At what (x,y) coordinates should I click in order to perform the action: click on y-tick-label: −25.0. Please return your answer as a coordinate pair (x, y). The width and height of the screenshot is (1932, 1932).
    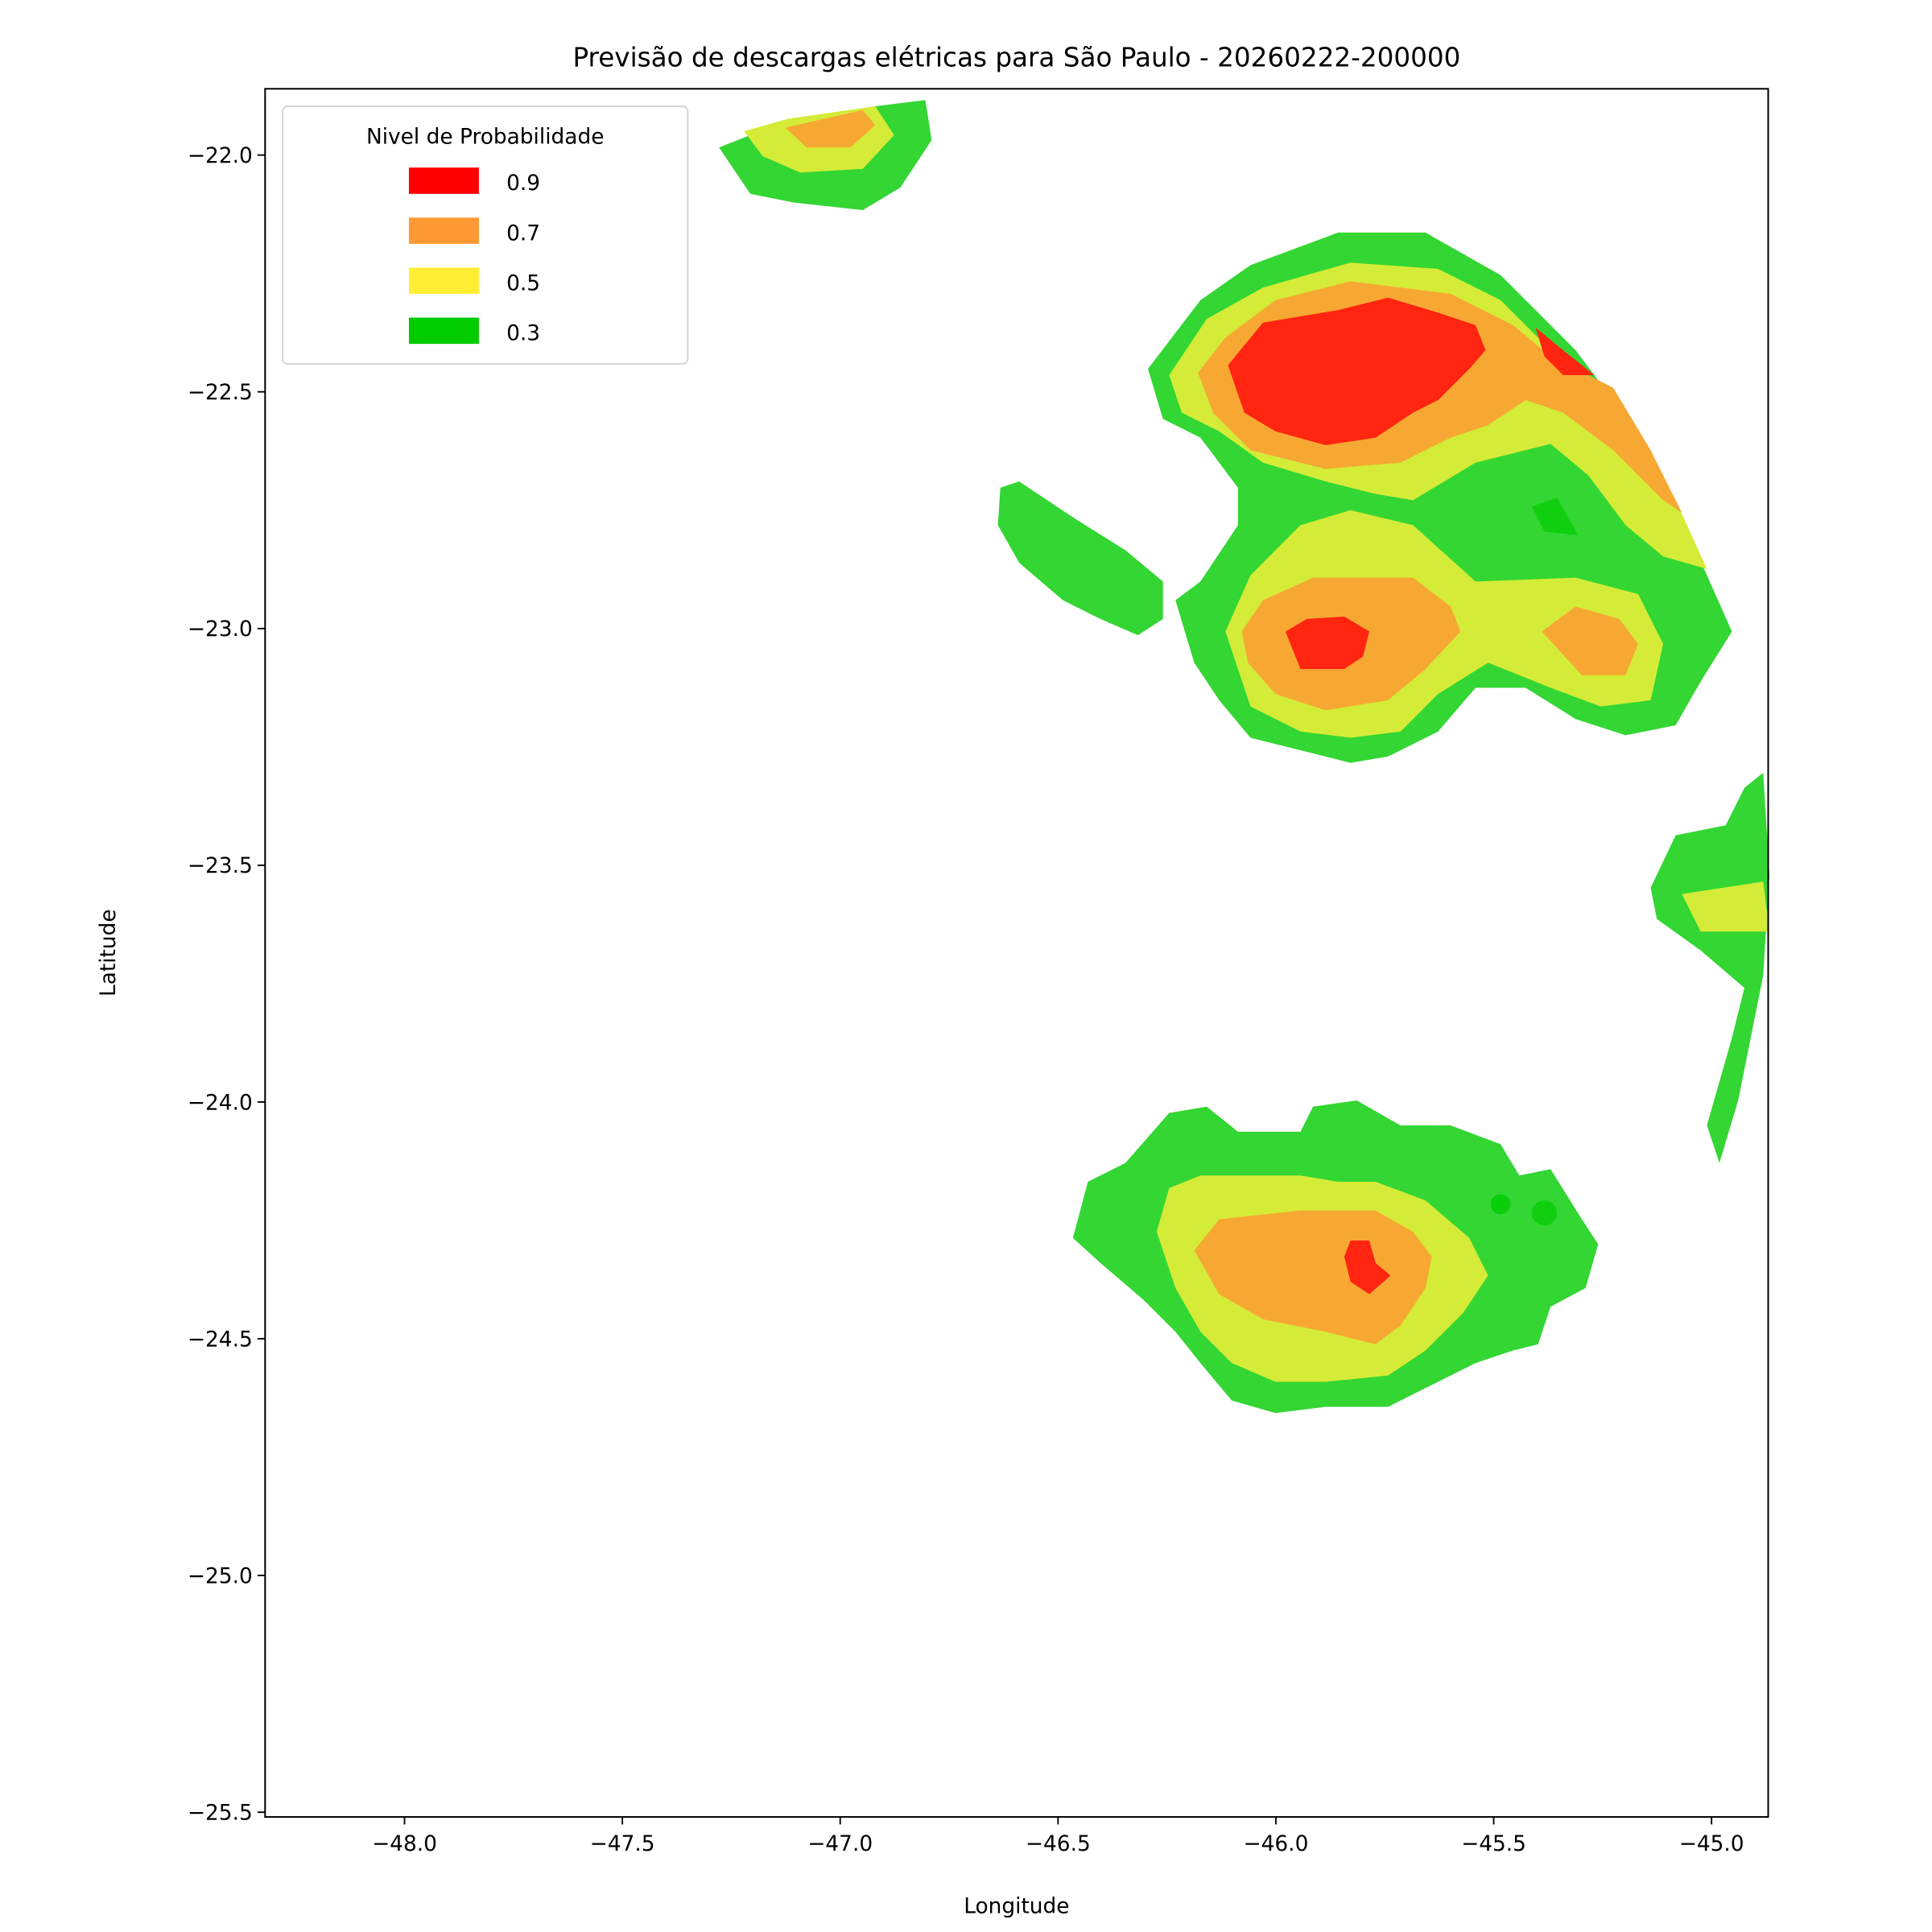
    Looking at the image, I should click on (221, 1575).